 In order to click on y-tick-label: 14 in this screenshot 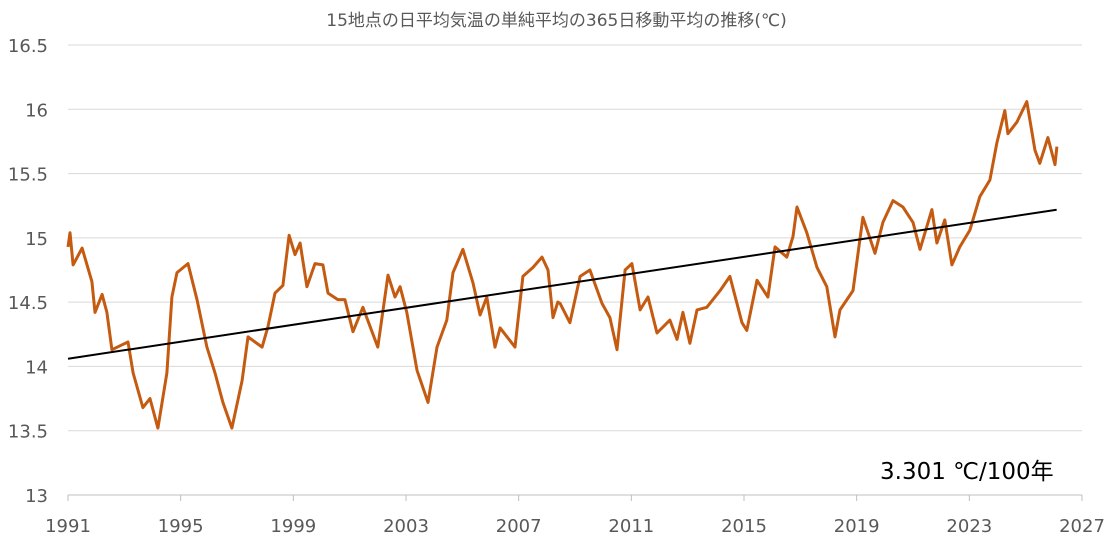, I will do `click(36, 367)`.